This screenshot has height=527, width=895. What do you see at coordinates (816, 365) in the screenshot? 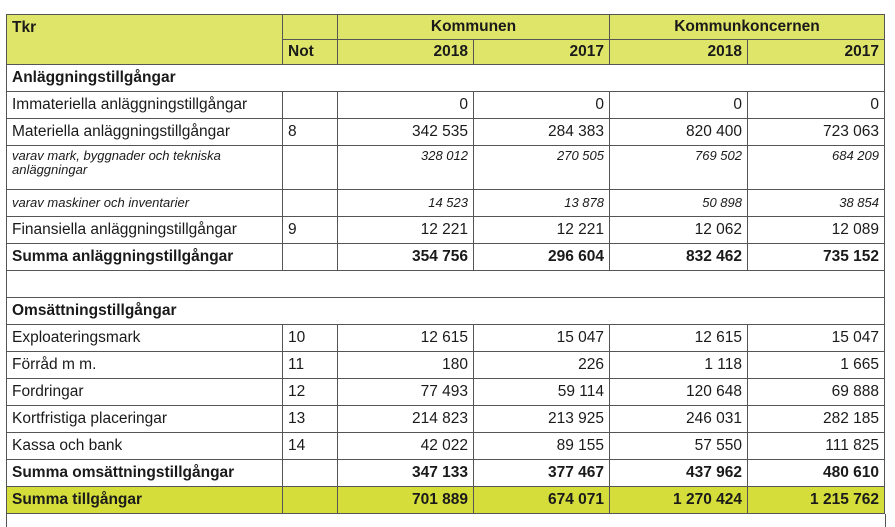
I see `cell-value: 1 665` at bounding box center [816, 365].